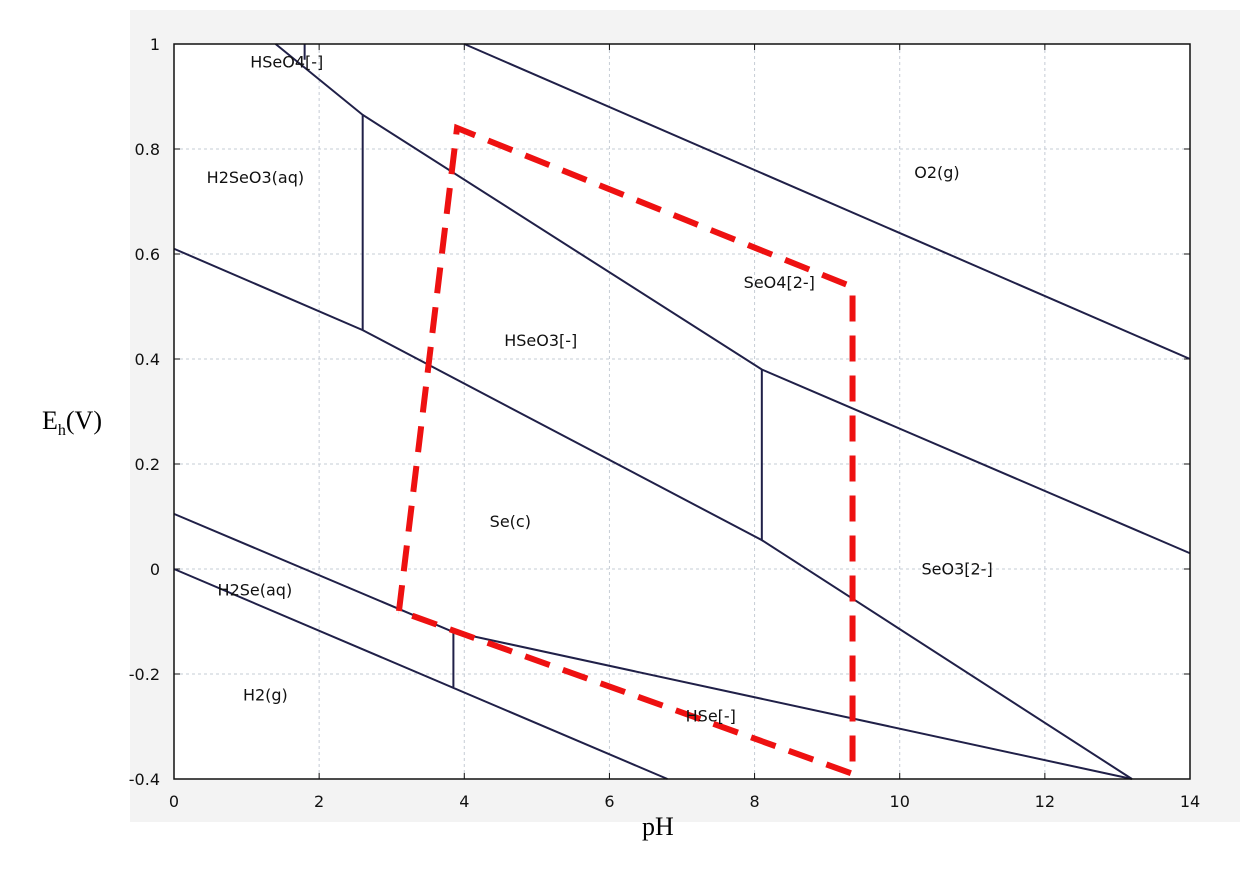 Image resolution: width=1240 pixels, height=870 pixels. I want to click on y-tick-label: -0.4, so click(144, 779).